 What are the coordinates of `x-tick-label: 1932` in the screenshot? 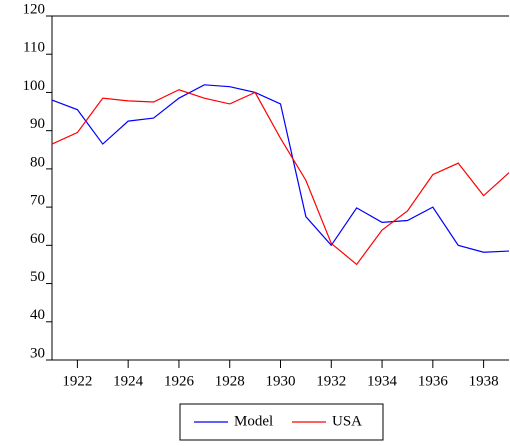 It's located at (331, 381).